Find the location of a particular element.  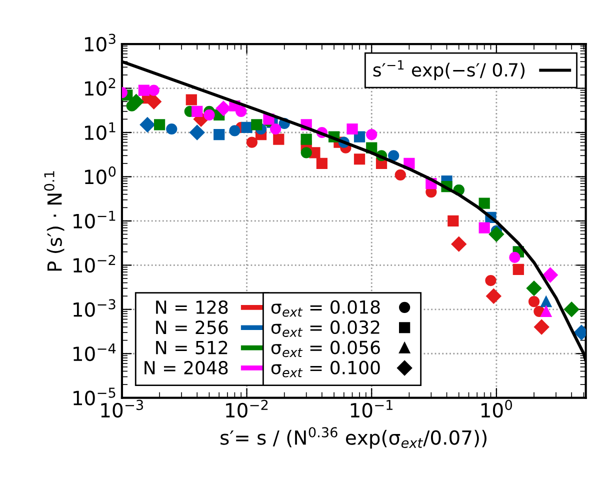

y-tick-label: 10$^{0}$ is located at coordinates (100, 175).